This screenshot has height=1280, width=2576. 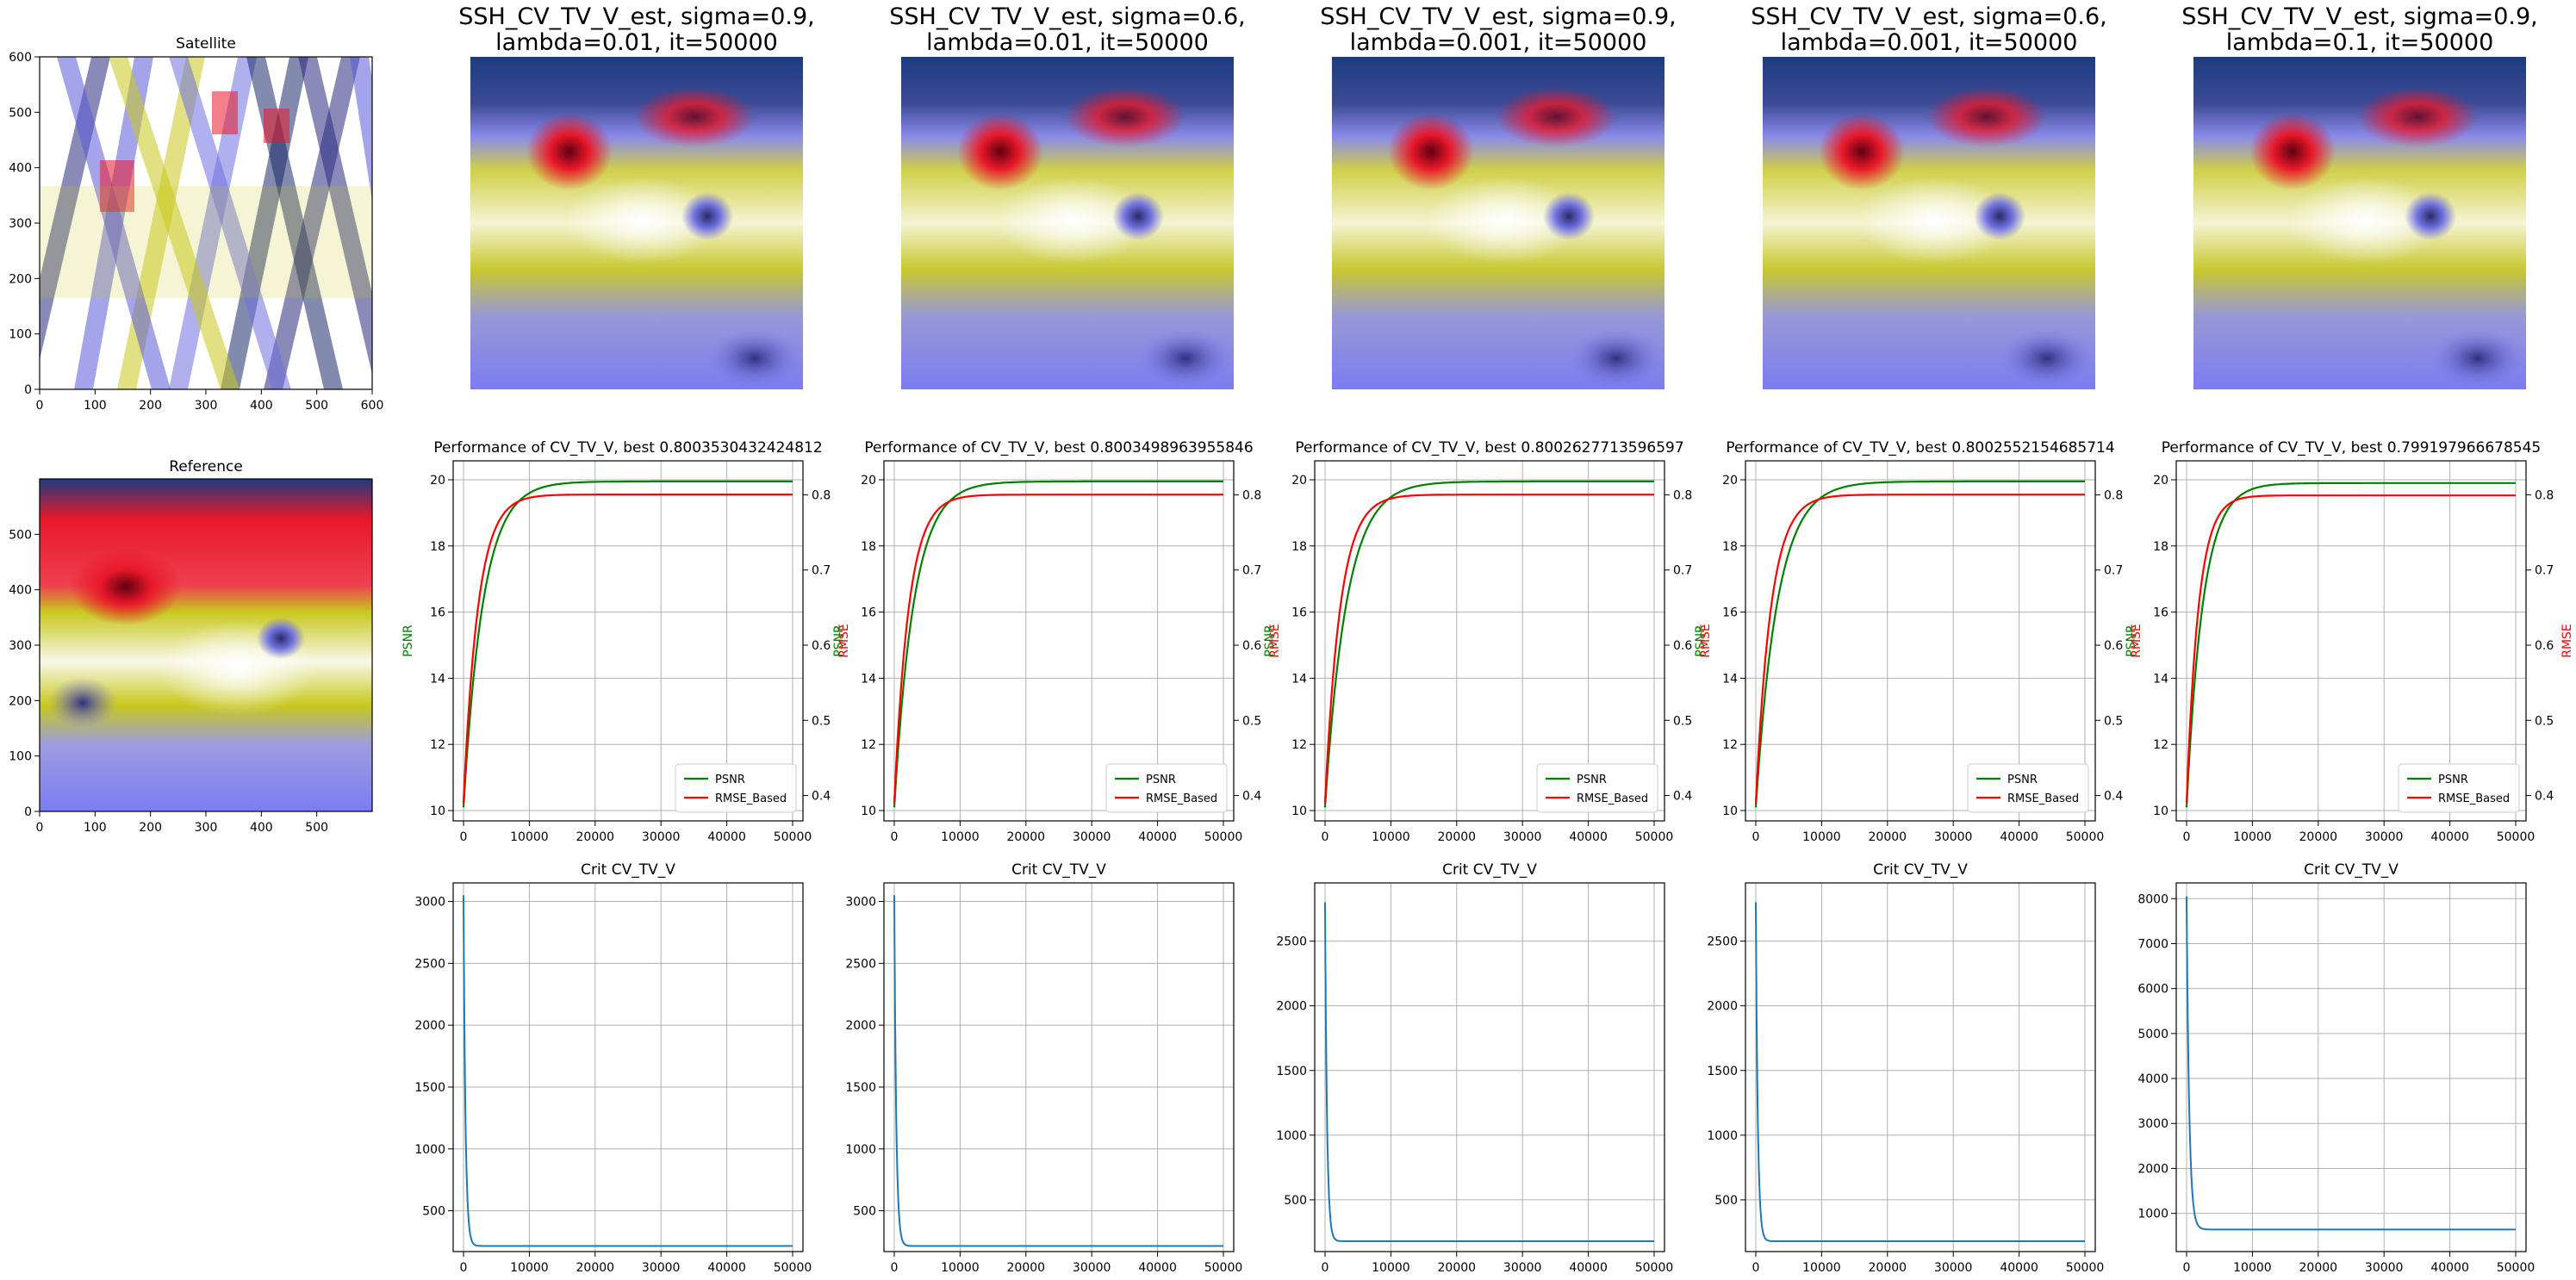 What do you see at coordinates (861, 964) in the screenshot?
I see `y-tick-label: 2500` at bounding box center [861, 964].